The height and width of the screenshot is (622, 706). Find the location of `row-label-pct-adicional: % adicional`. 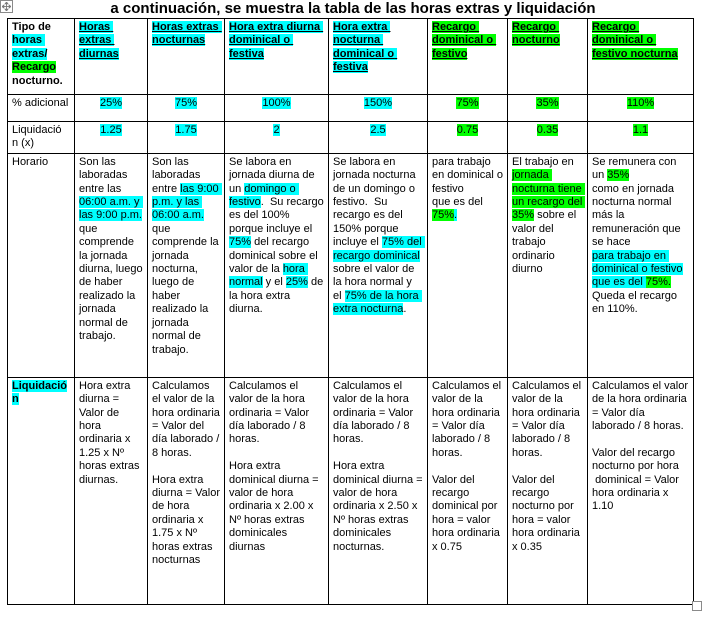

row-label-pct-adicional: % adicional is located at coordinates (41, 108).